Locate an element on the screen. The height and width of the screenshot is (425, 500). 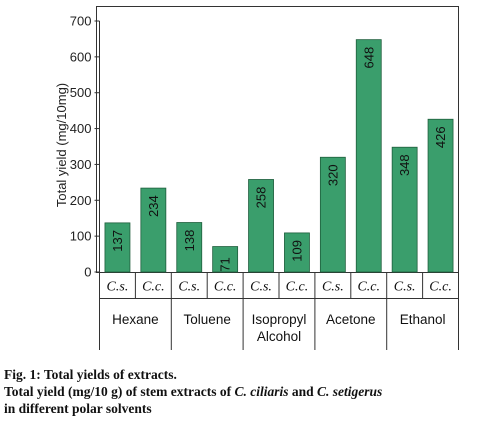
y-tick-label: 700 is located at coordinates (81, 21).